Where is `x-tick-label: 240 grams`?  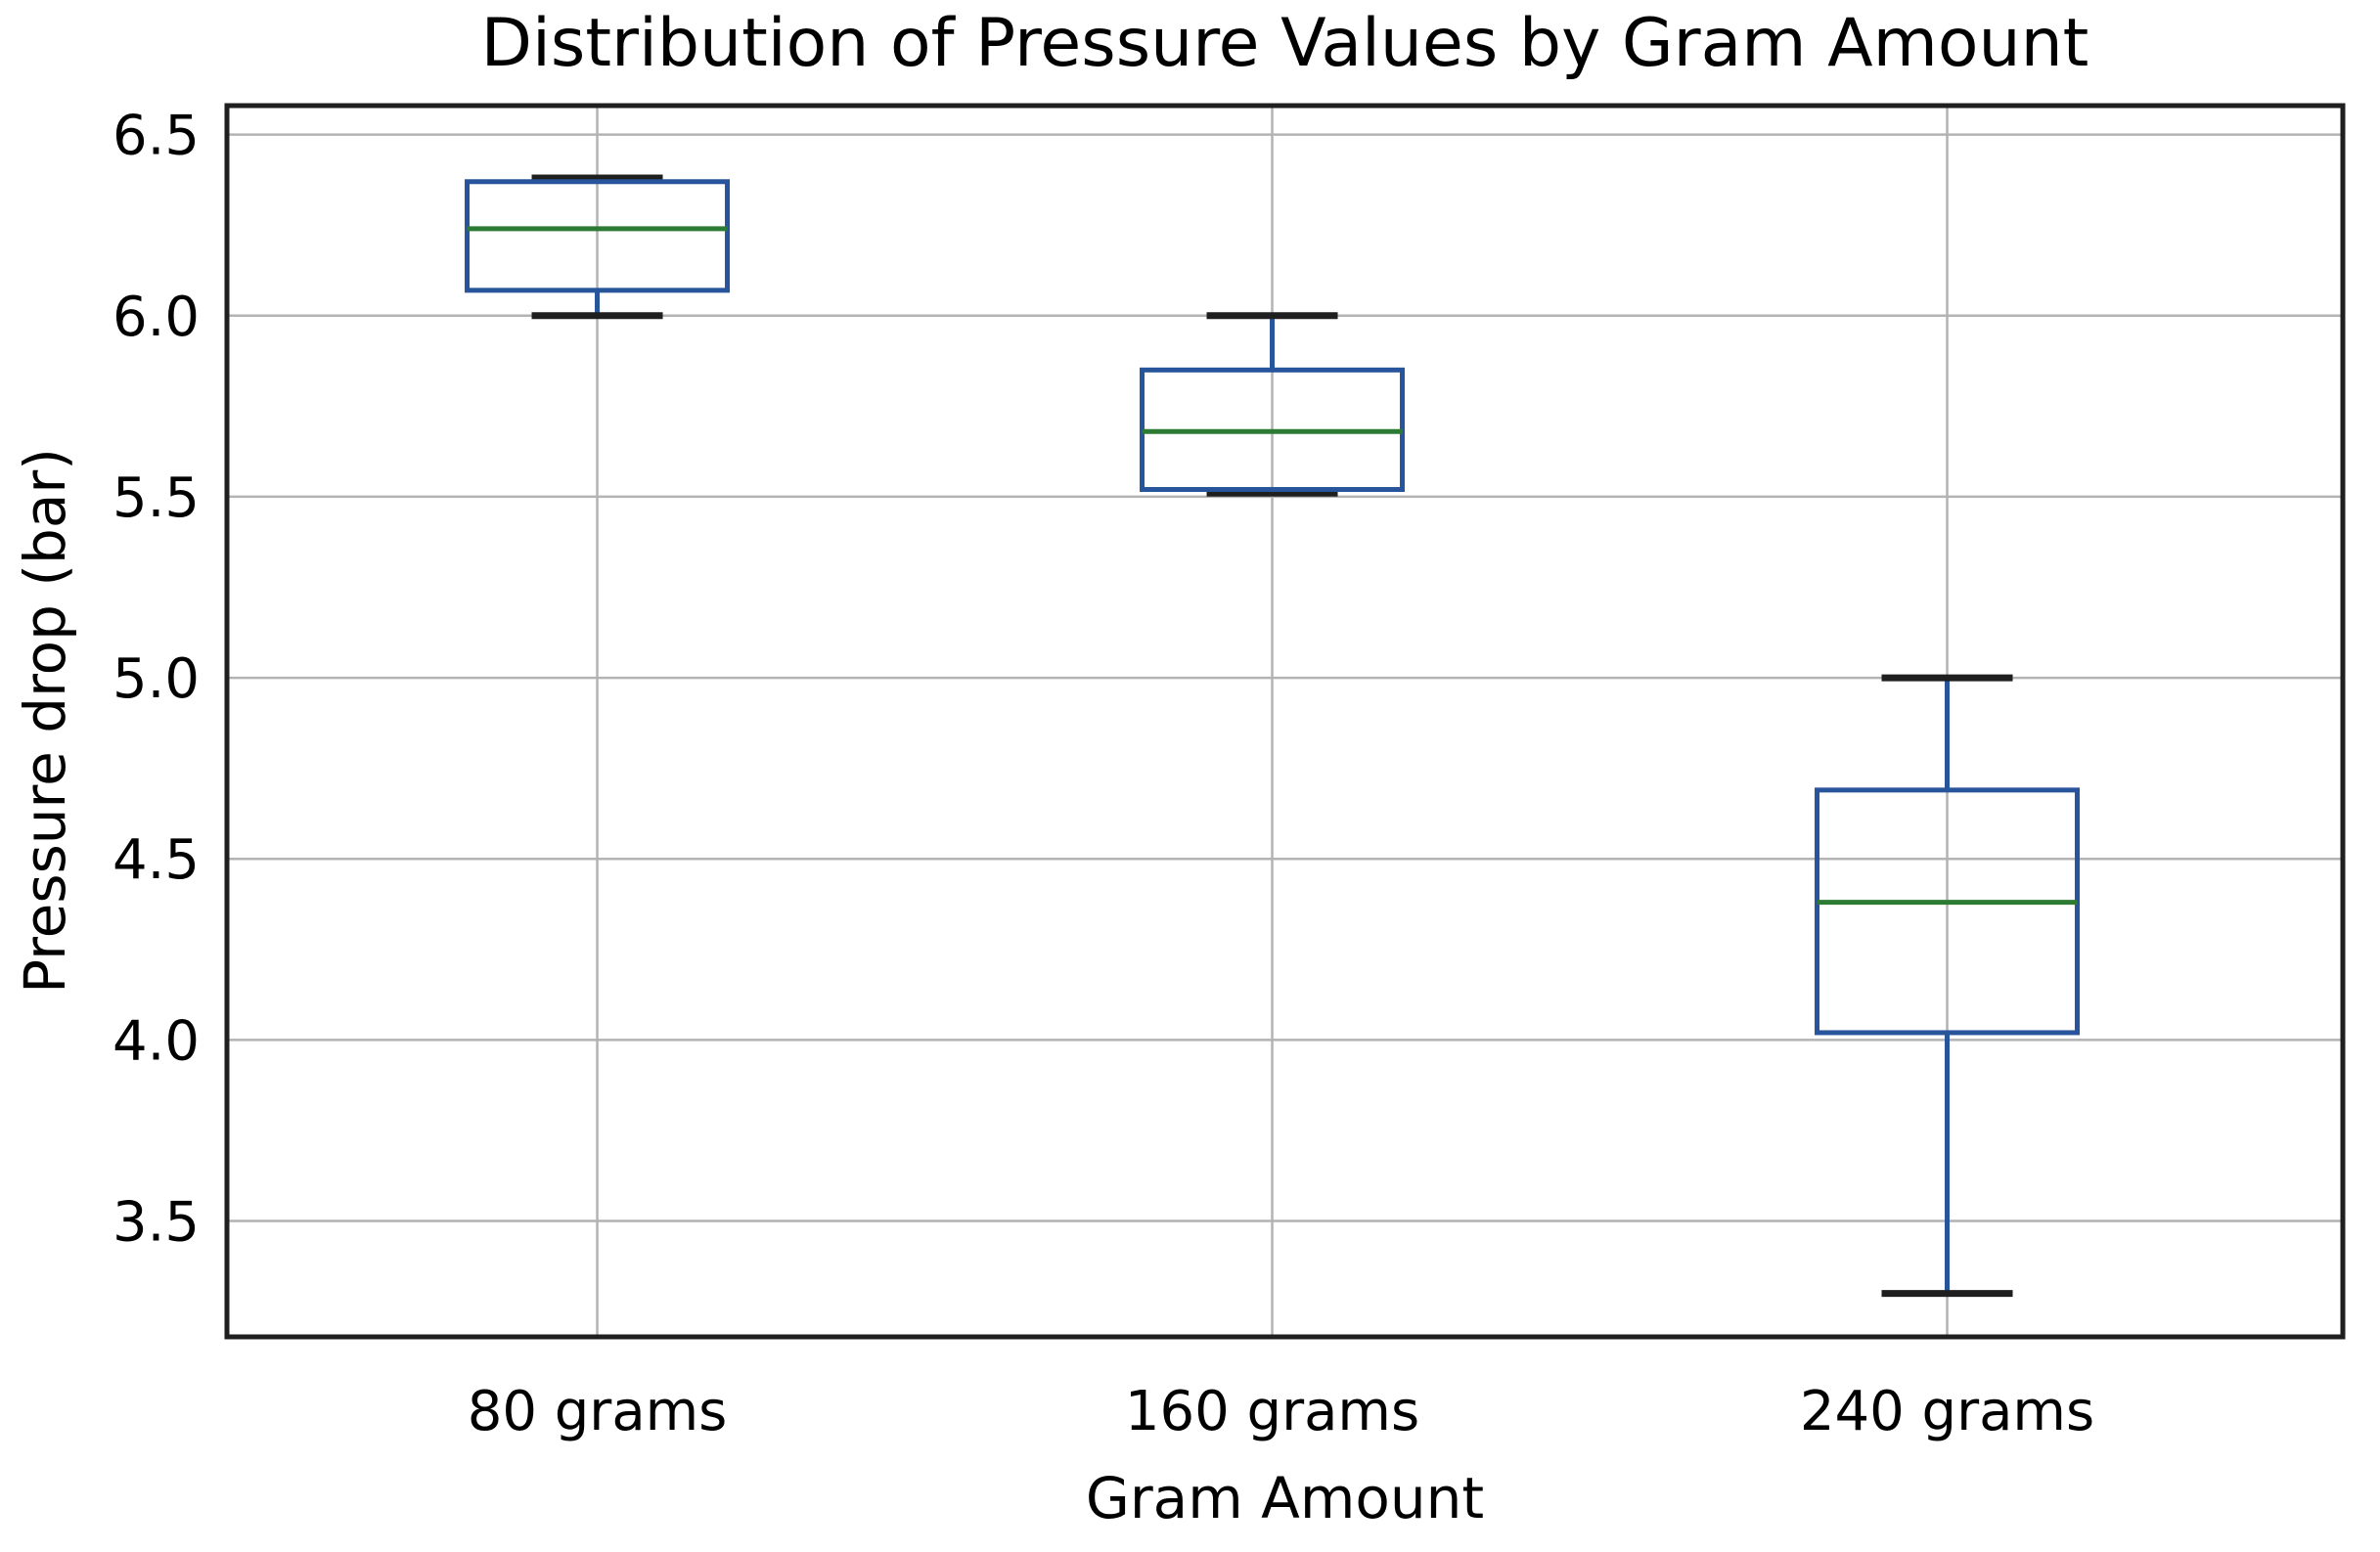 x-tick-label: 240 grams is located at coordinates (1947, 1411).